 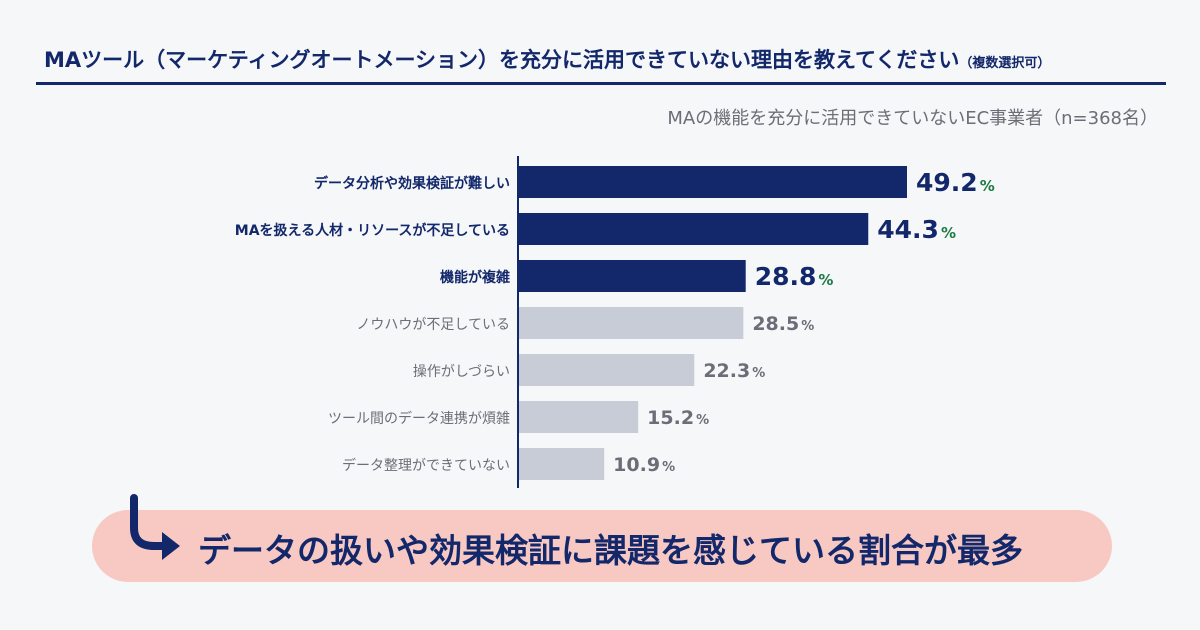 What do you see at coordinates (678, 418) in the screenshot?
I see `value-label: 15.2%` at bounding box center [678, 418].